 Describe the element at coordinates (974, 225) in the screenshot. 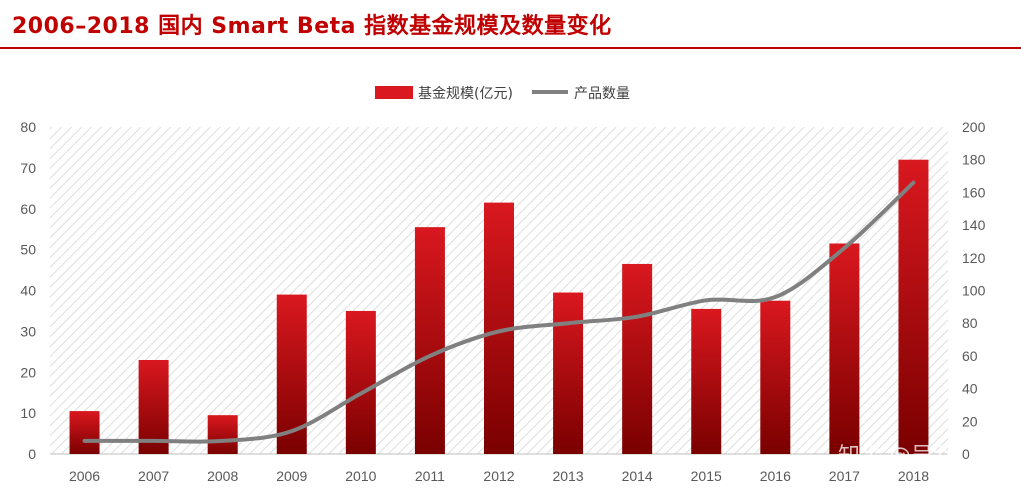

I see `right-axis-tick-label: 140` at that location.